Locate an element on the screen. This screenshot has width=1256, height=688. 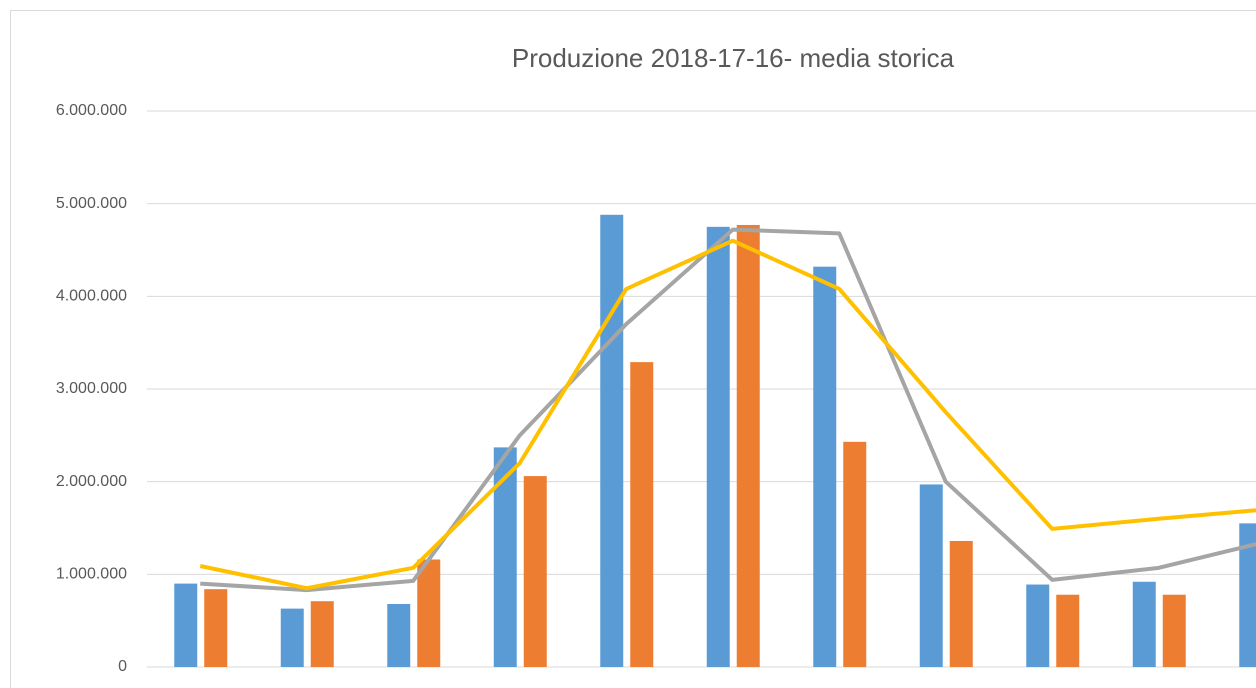
y-tick-label: 6.000.000 is located at coordinates (91, 110).